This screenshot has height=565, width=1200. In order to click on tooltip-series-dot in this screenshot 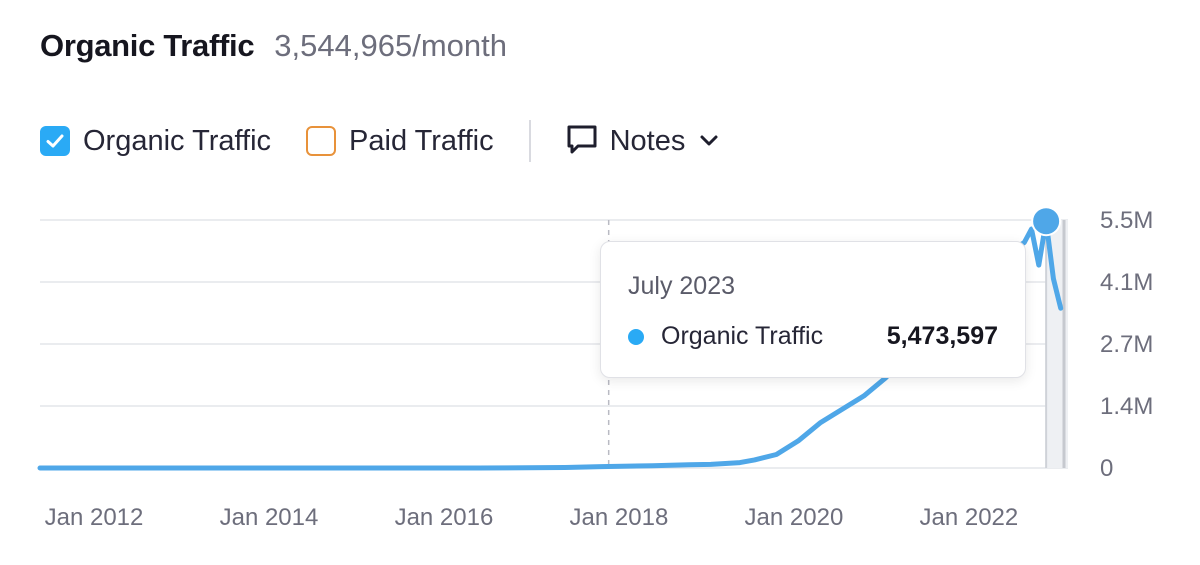, I will do `click(636, 336)`.